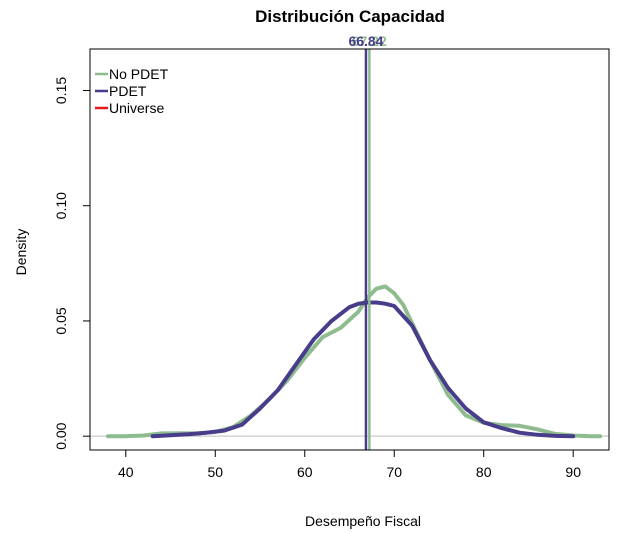  Describe the element at coordinates (126, 472) in the screenshot. I see `x-tick-label-40: 40` at that location.